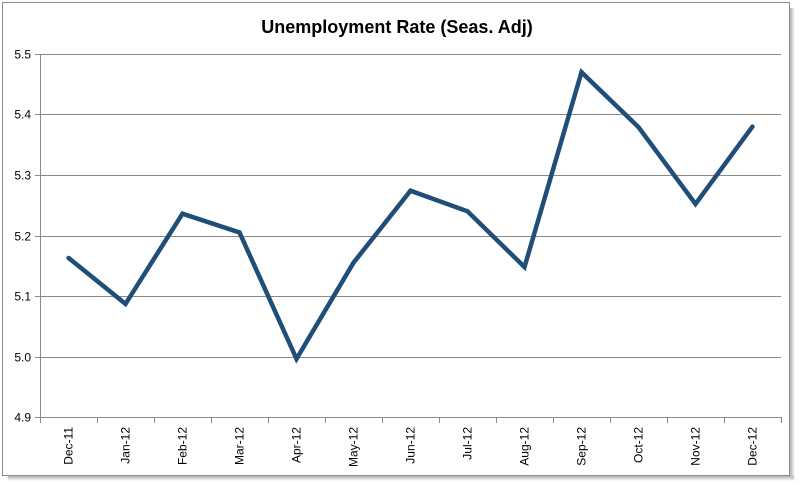 This screenshot has height=485, width=800. Describe the element at coordinates (639, 445) in the screenshot. I see `x-tick-label: Oct-12` at that location.